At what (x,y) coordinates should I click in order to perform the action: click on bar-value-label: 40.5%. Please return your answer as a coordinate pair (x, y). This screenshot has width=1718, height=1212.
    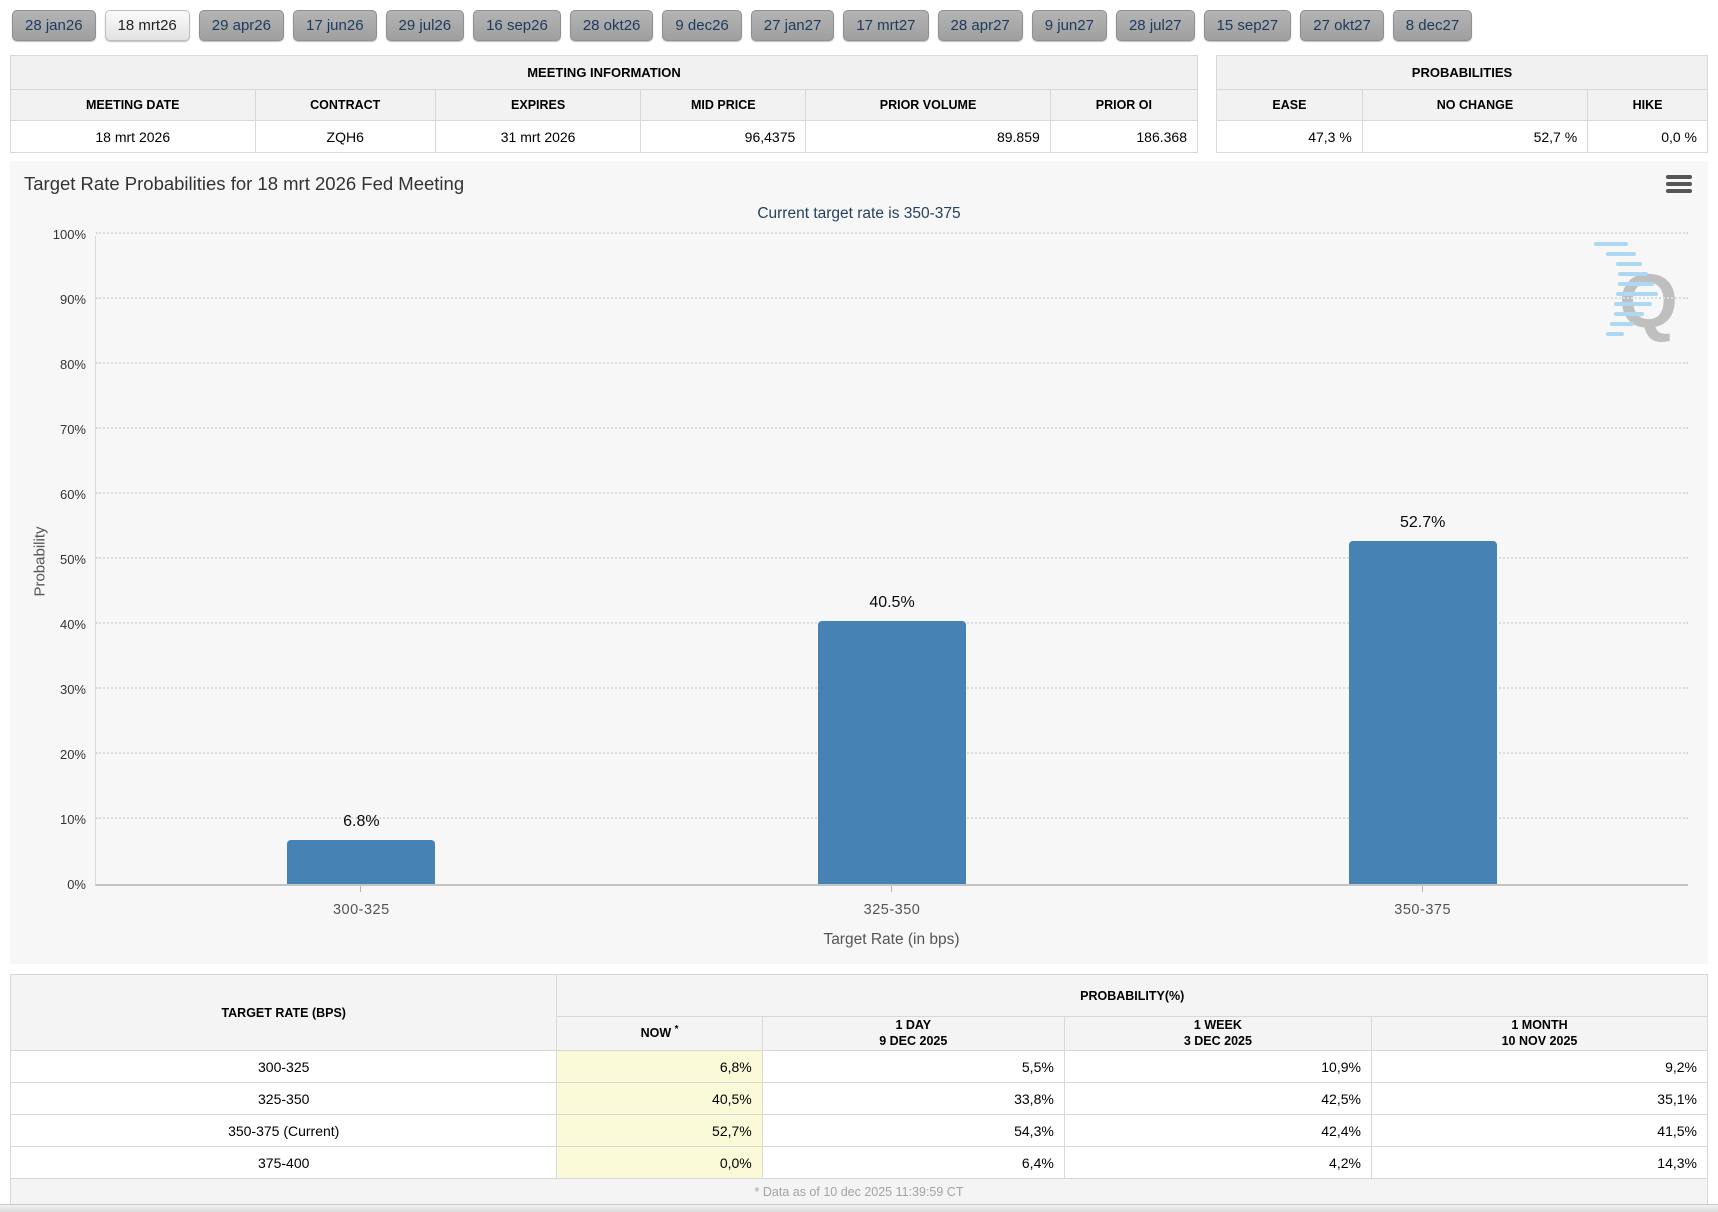
    Looking at the image, I should click on (892, 602).